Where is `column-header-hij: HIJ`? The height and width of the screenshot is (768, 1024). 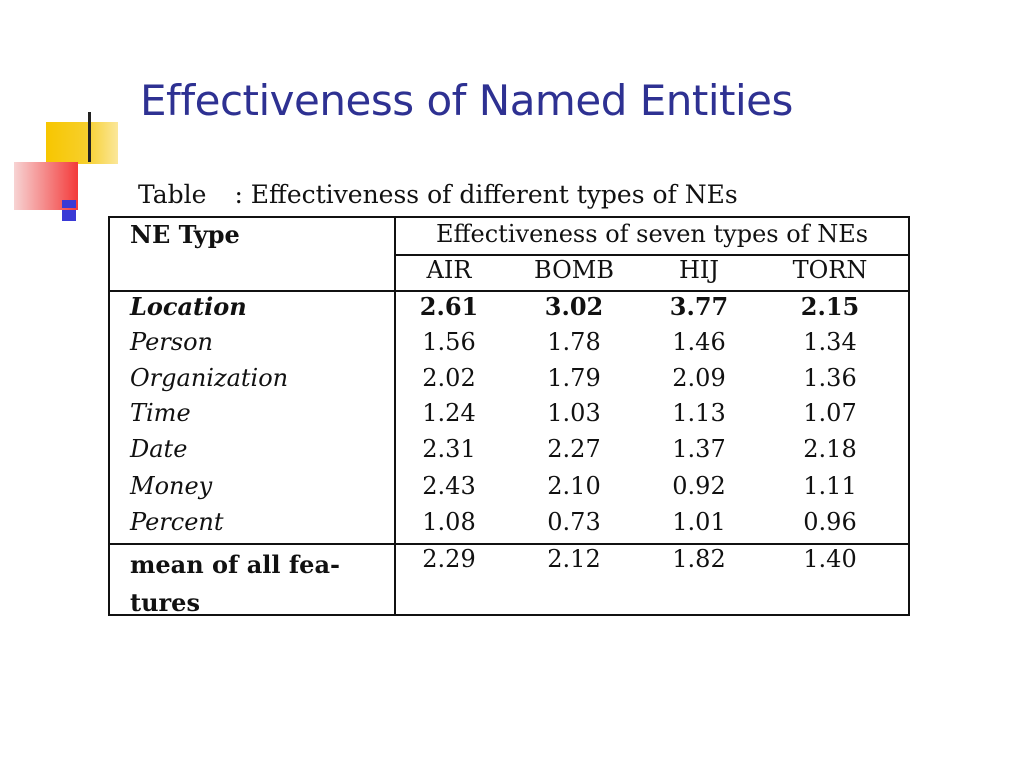 column-header-hij: HIJ is located at coordinates (699, 270).